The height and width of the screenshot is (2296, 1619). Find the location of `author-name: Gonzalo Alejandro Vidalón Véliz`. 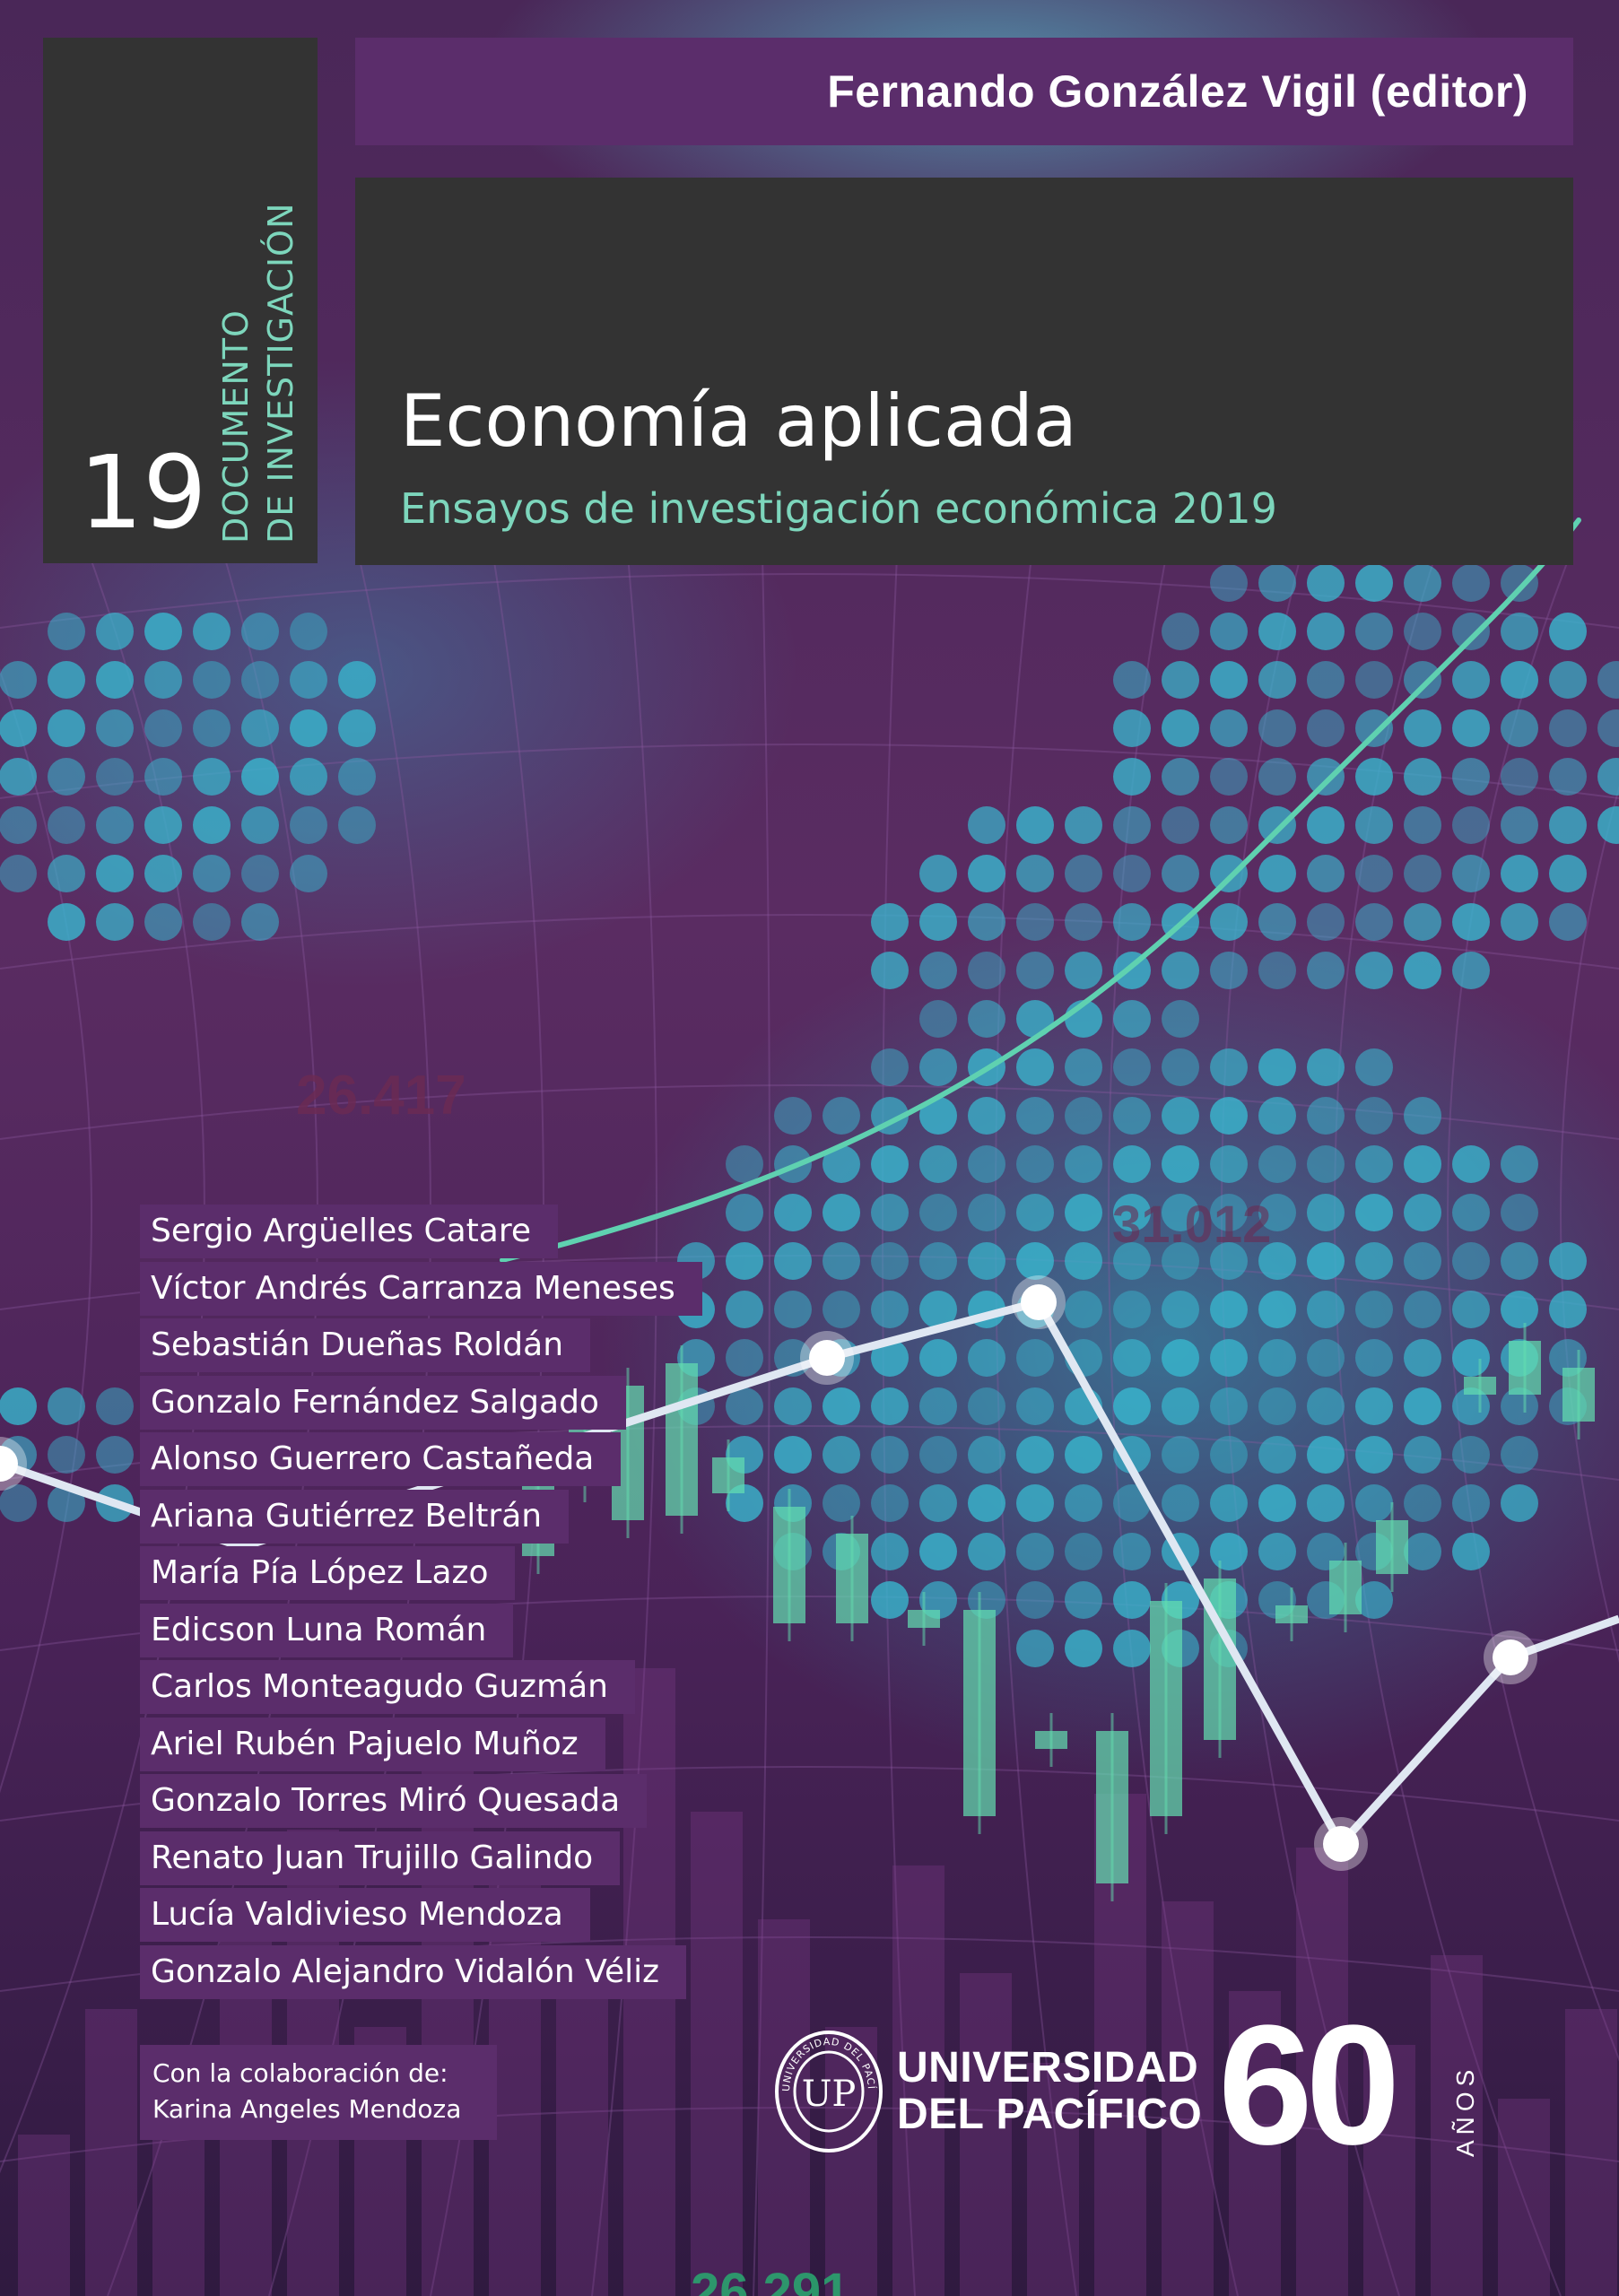

author-name: Gonzalo Alejandro Vidalón Véliz is located at coordinates (413, 1972).